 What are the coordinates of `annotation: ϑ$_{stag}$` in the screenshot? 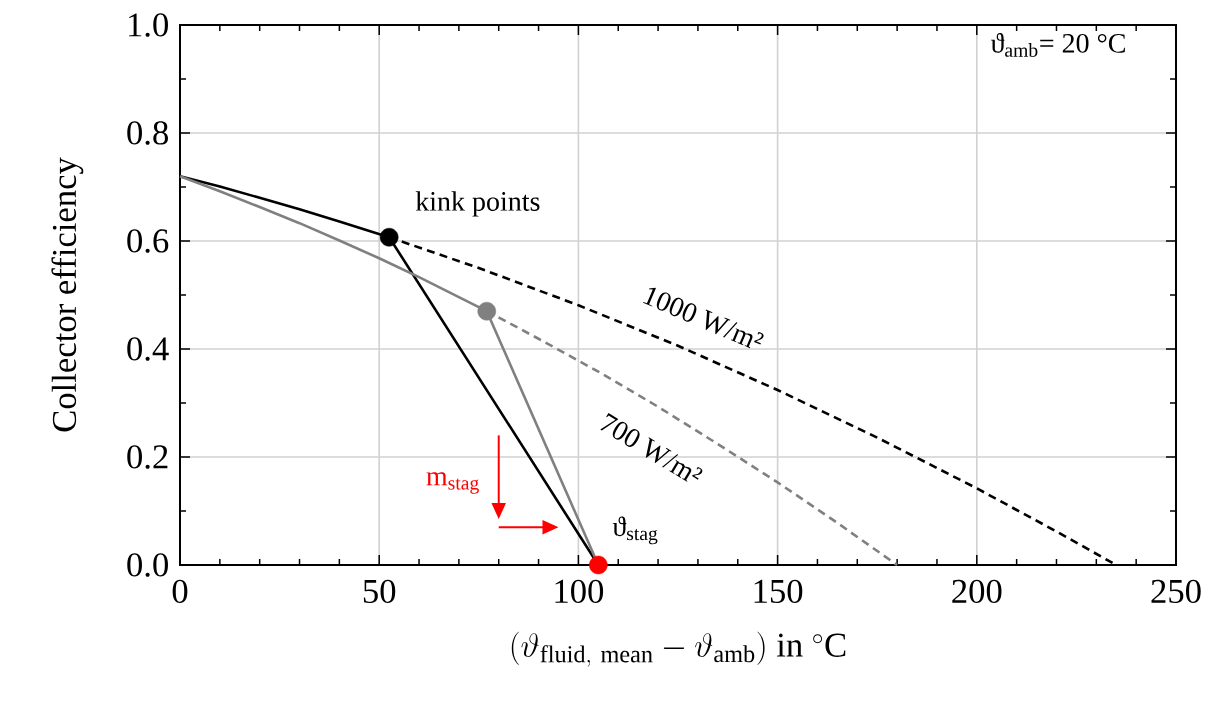 It's located at (635, 530).